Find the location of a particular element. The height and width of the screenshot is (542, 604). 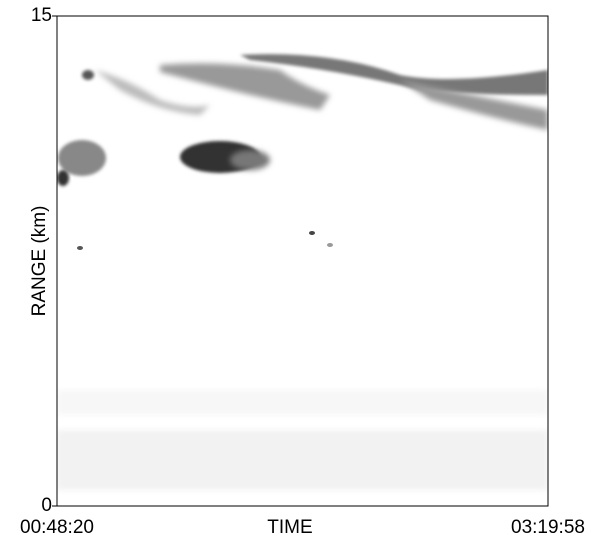

x-axis-label: TIME is located at coordinates (289, 527).